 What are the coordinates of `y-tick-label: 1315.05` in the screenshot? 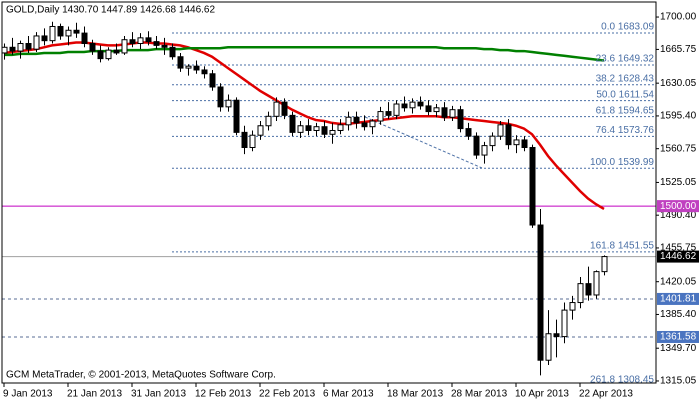 It's located at (678, 381).